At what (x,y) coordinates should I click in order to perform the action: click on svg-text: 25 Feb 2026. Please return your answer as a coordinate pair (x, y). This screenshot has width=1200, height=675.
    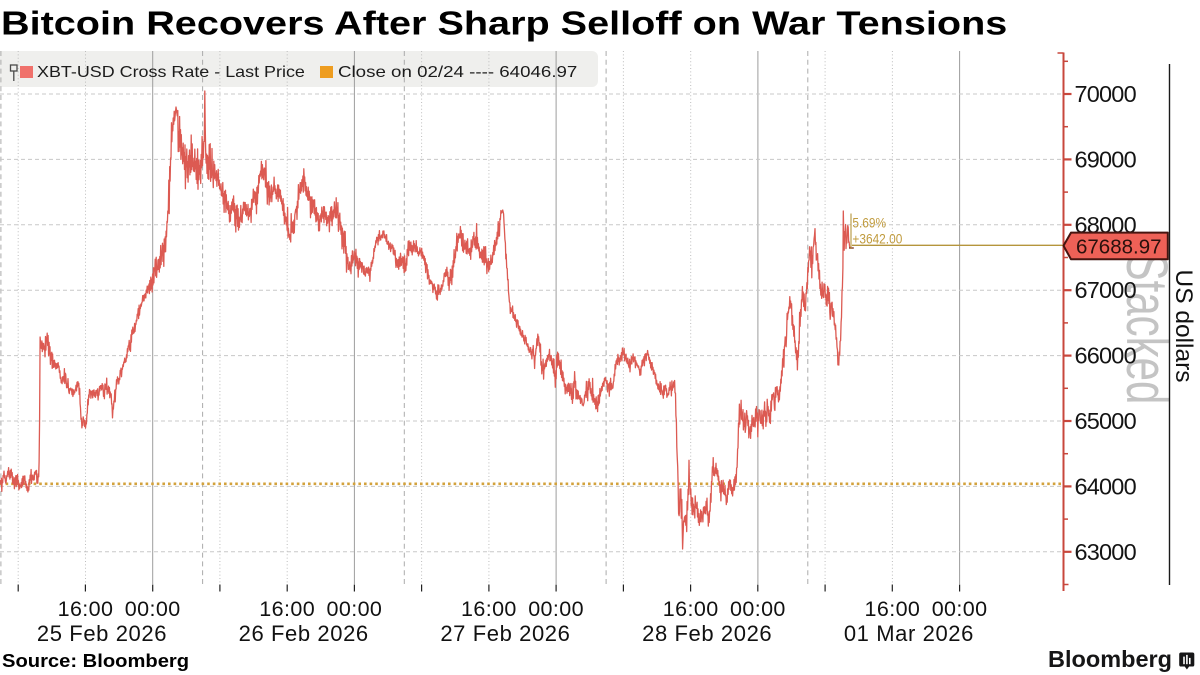
    Looking at the image, I should click on (102, 633).